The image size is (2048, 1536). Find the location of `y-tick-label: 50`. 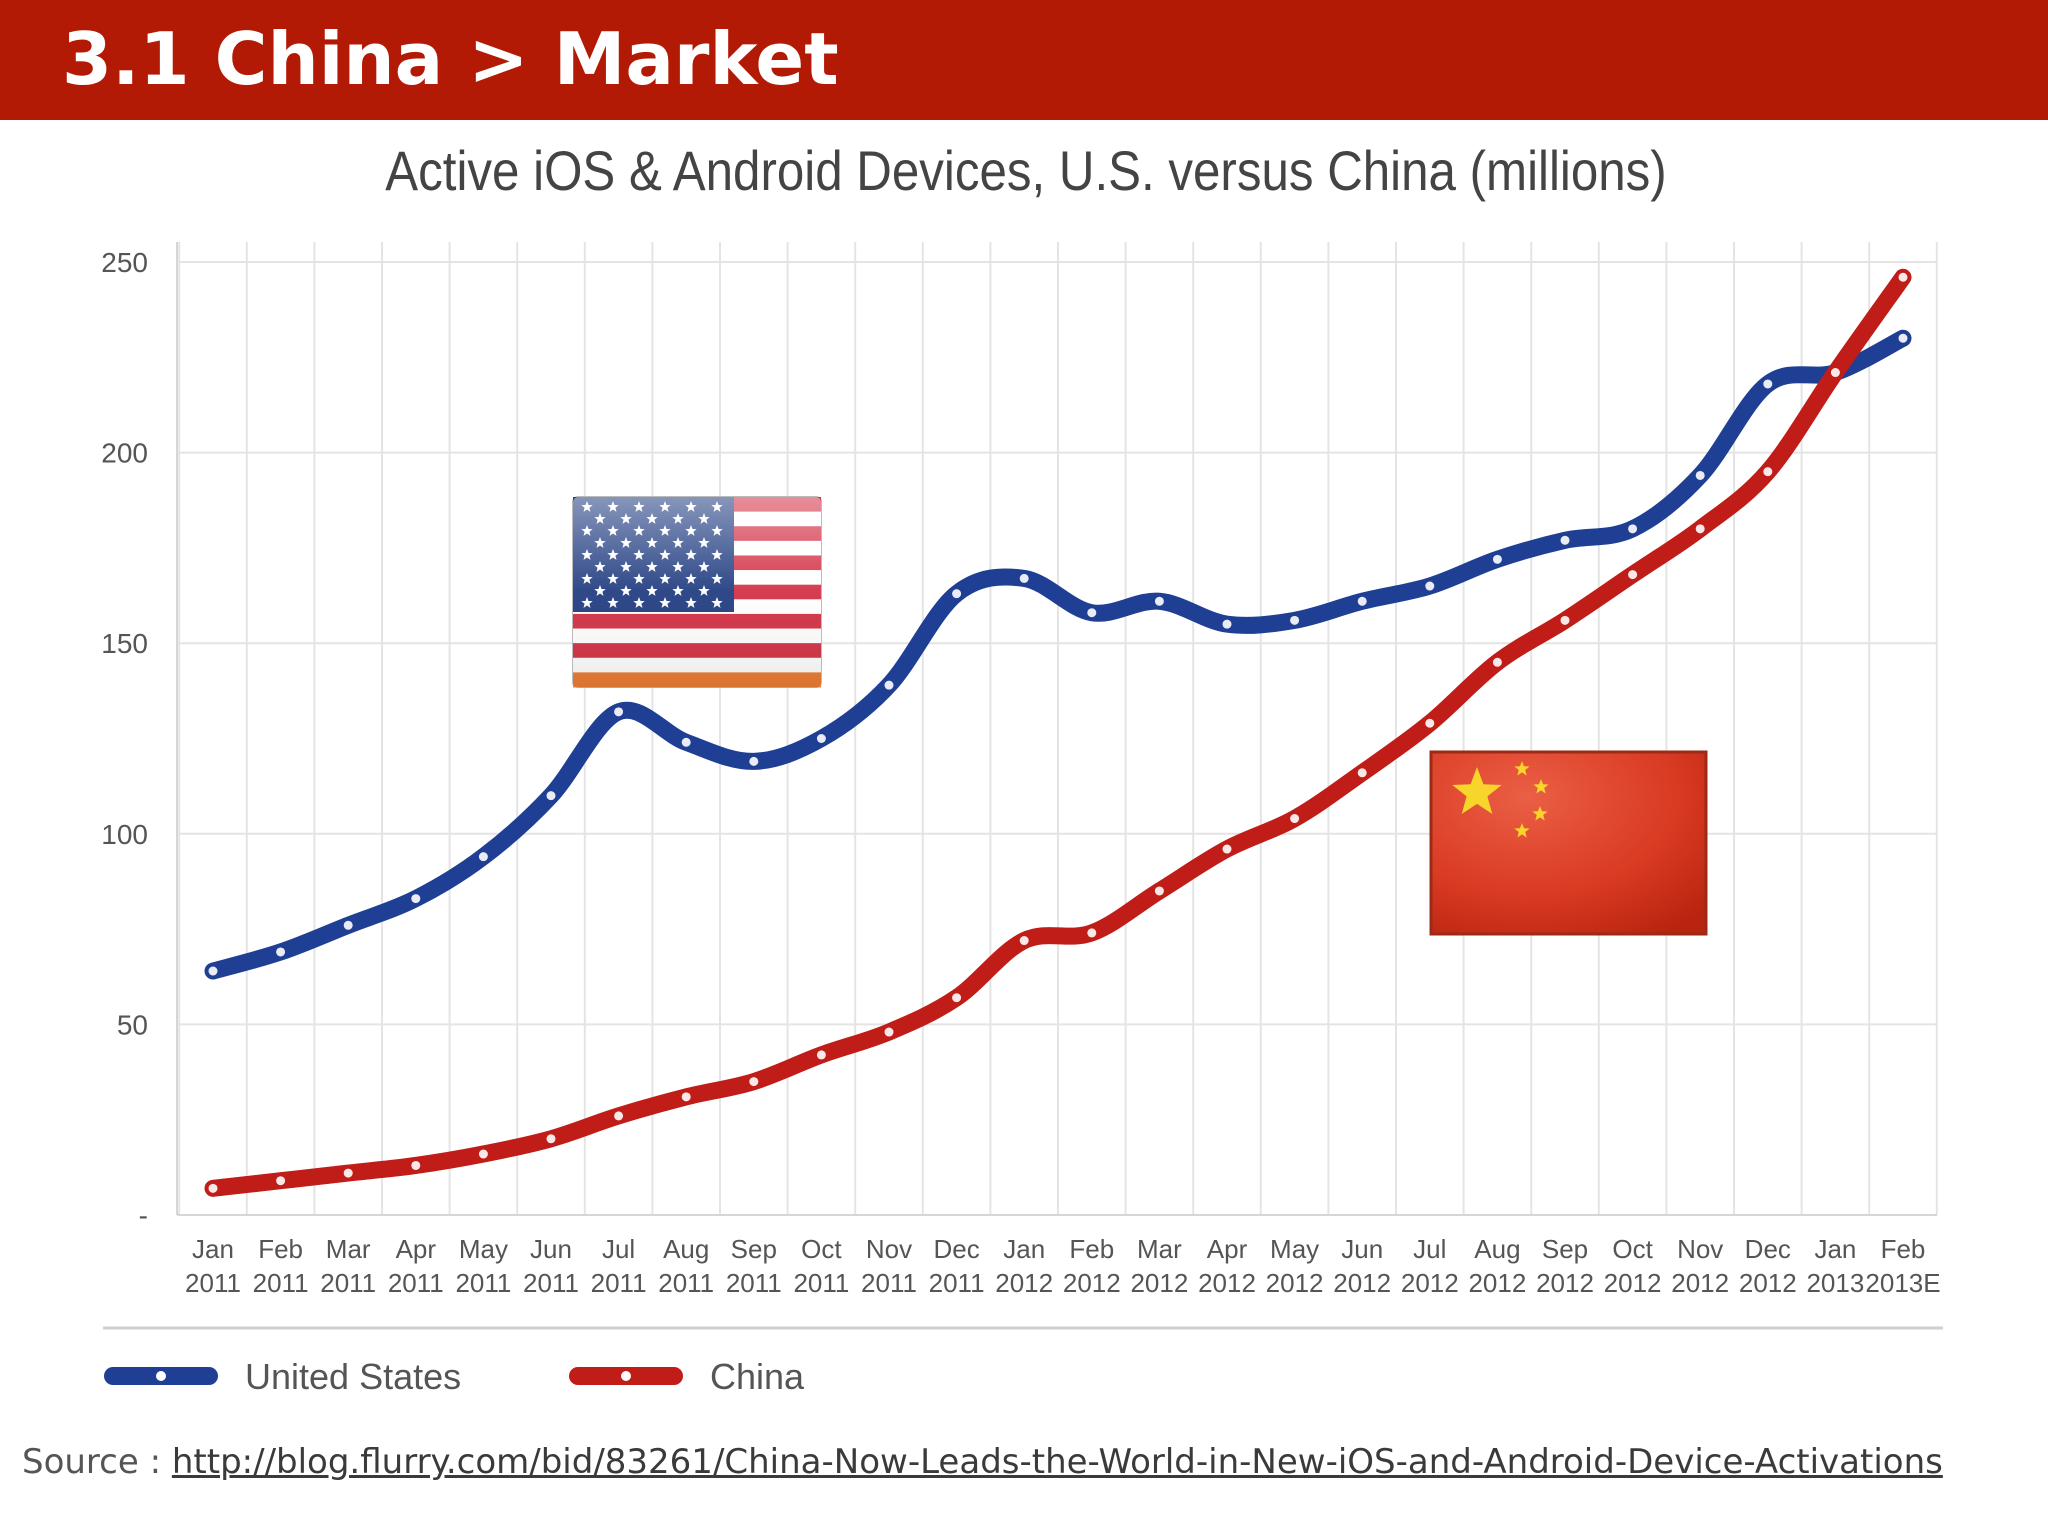

y-tick-label: 50 is located at coordinates (132, 1024).